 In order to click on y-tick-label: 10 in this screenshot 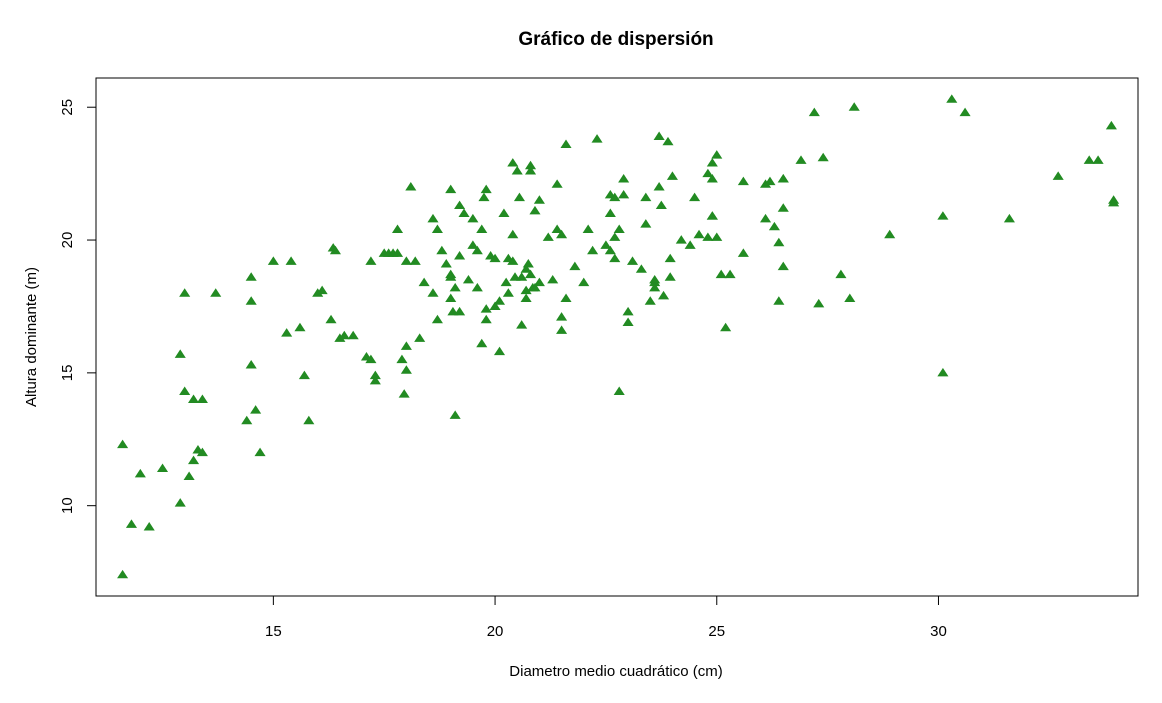, I will do `click(67, 505)`.